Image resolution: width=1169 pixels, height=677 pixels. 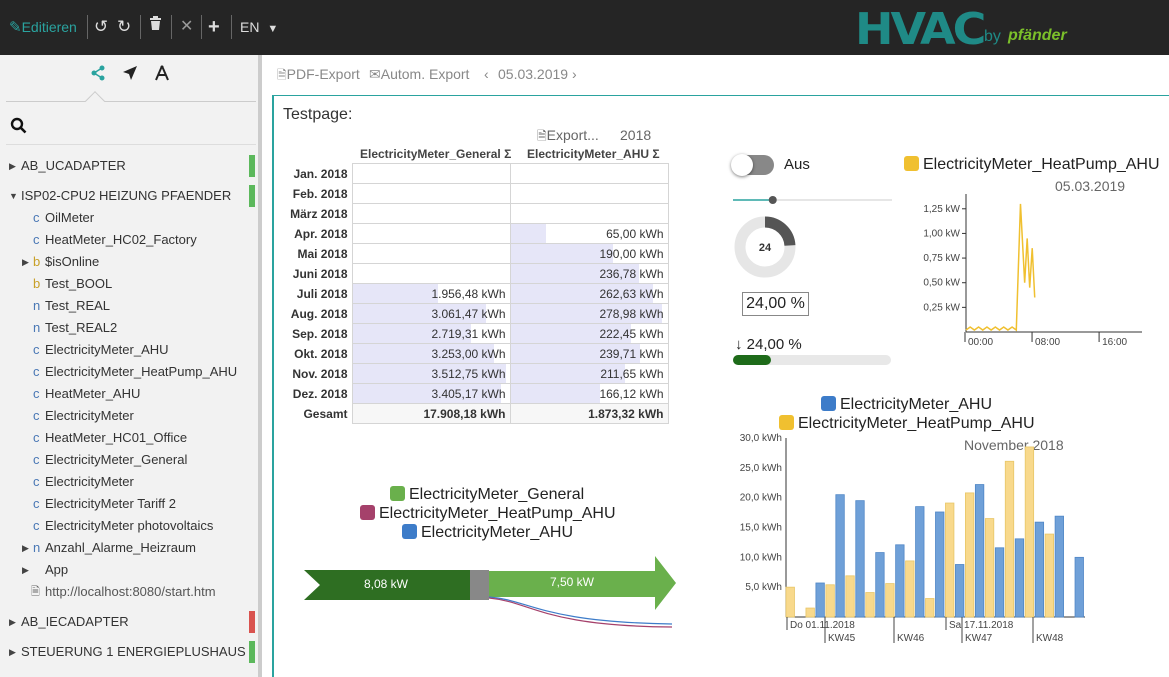 I want to click on sidebar-item: n Test_REAL2, so click(x=129, y=328).